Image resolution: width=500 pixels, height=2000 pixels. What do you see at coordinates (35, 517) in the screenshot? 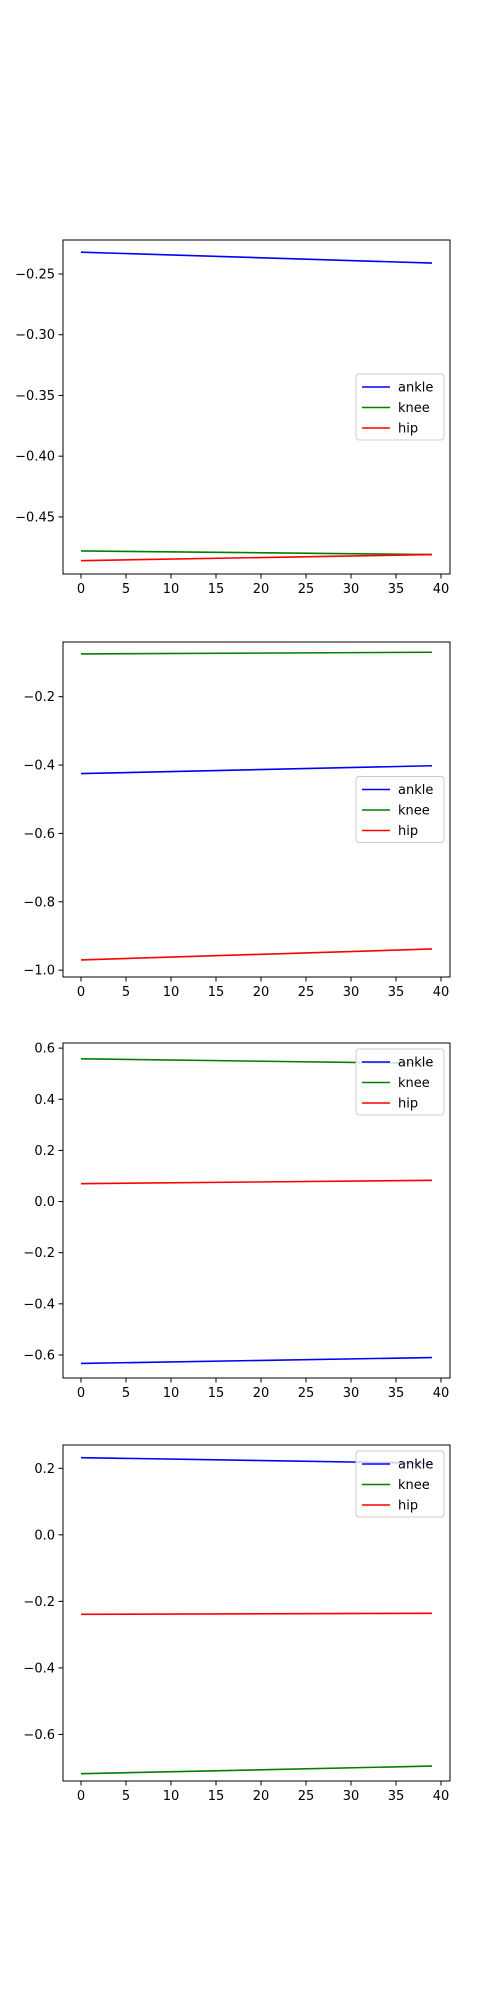
I see `y-tick-label: −0.45` at bounding box center [35, 517].